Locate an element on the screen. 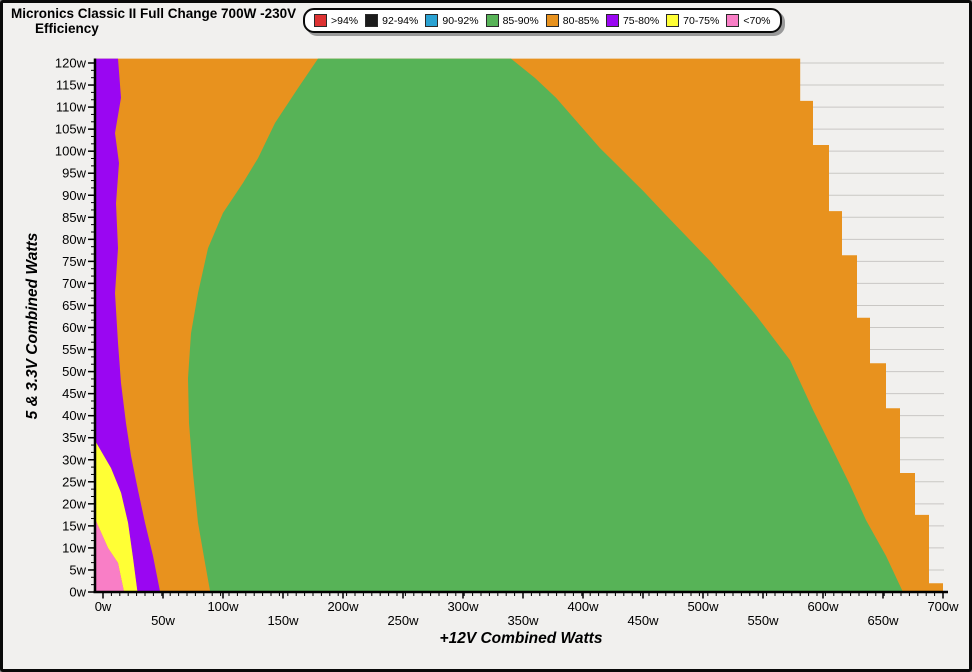  y-axis-ticks is located at coordinates (91, 327).